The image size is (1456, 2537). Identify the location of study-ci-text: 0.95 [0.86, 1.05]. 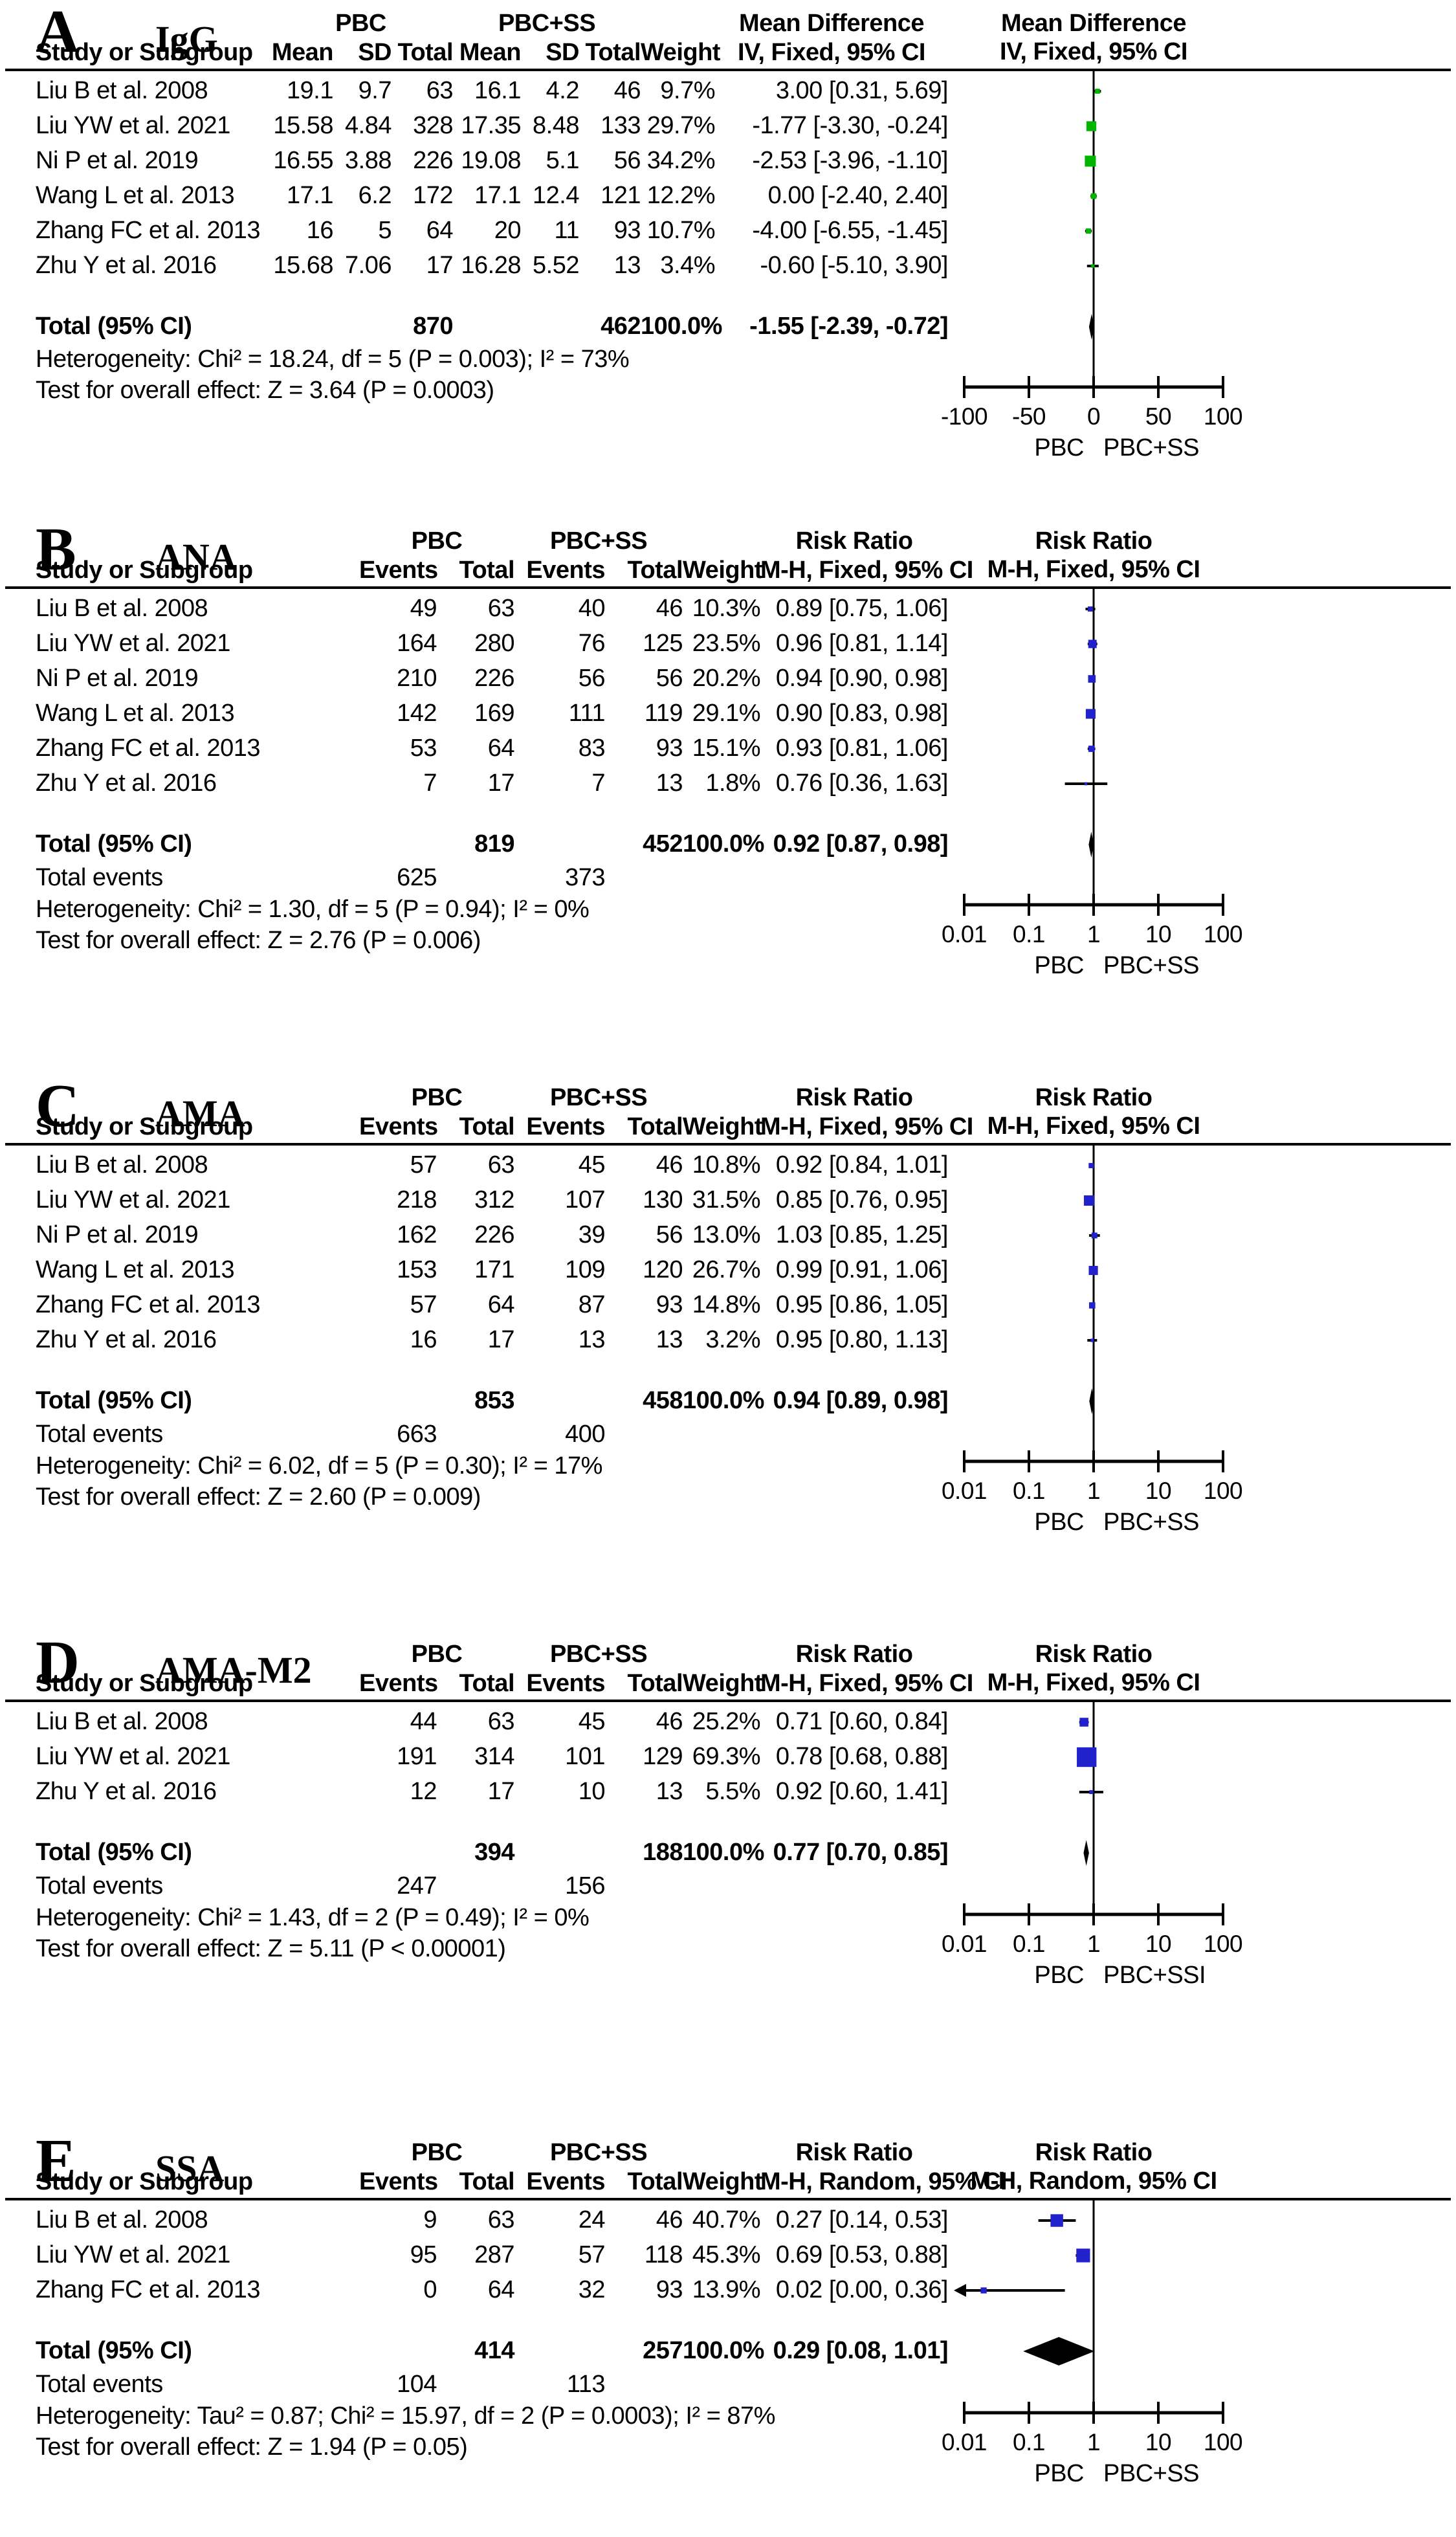
(862, 1305).